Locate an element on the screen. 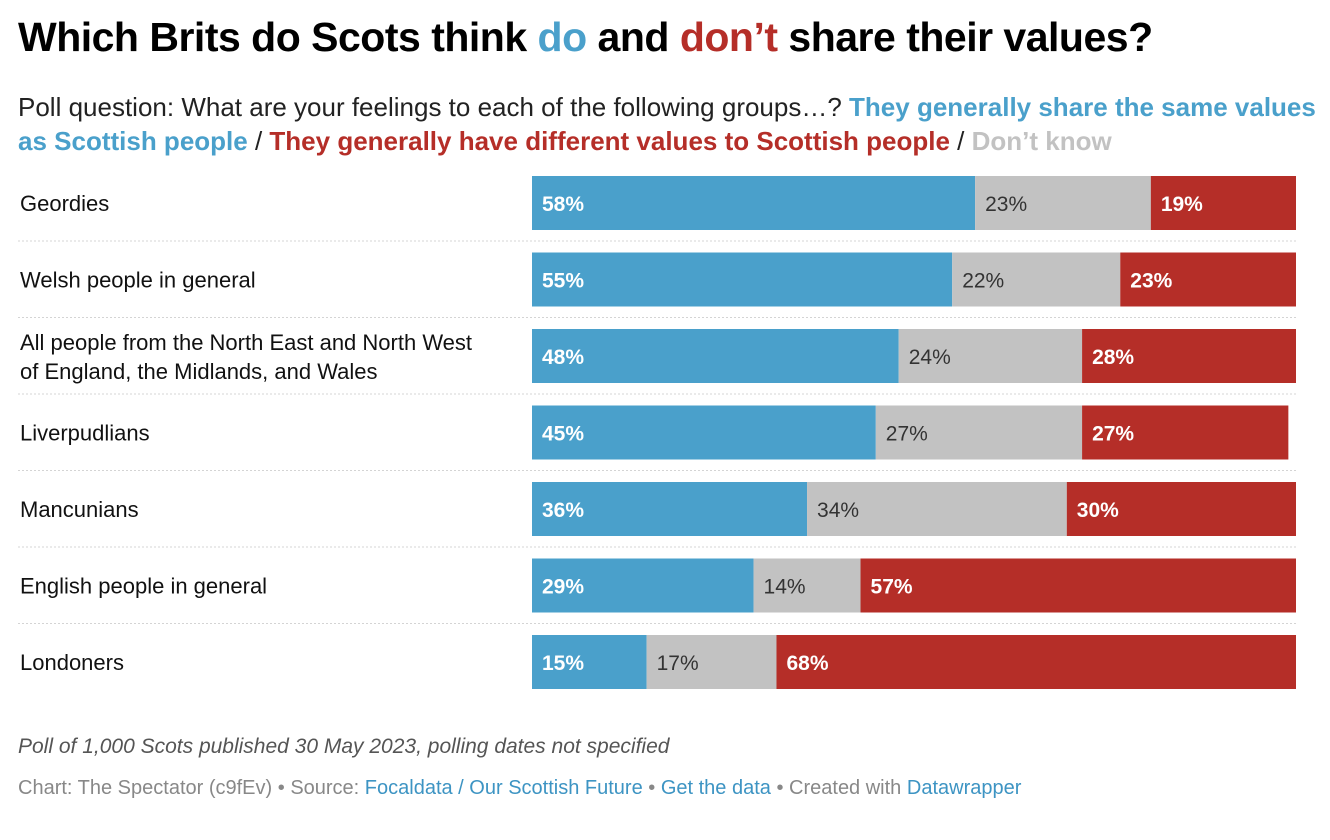 Image resolution: width=1330 pixels, height=840 pixels. title-middle: and is located at coordinates (633, 37).